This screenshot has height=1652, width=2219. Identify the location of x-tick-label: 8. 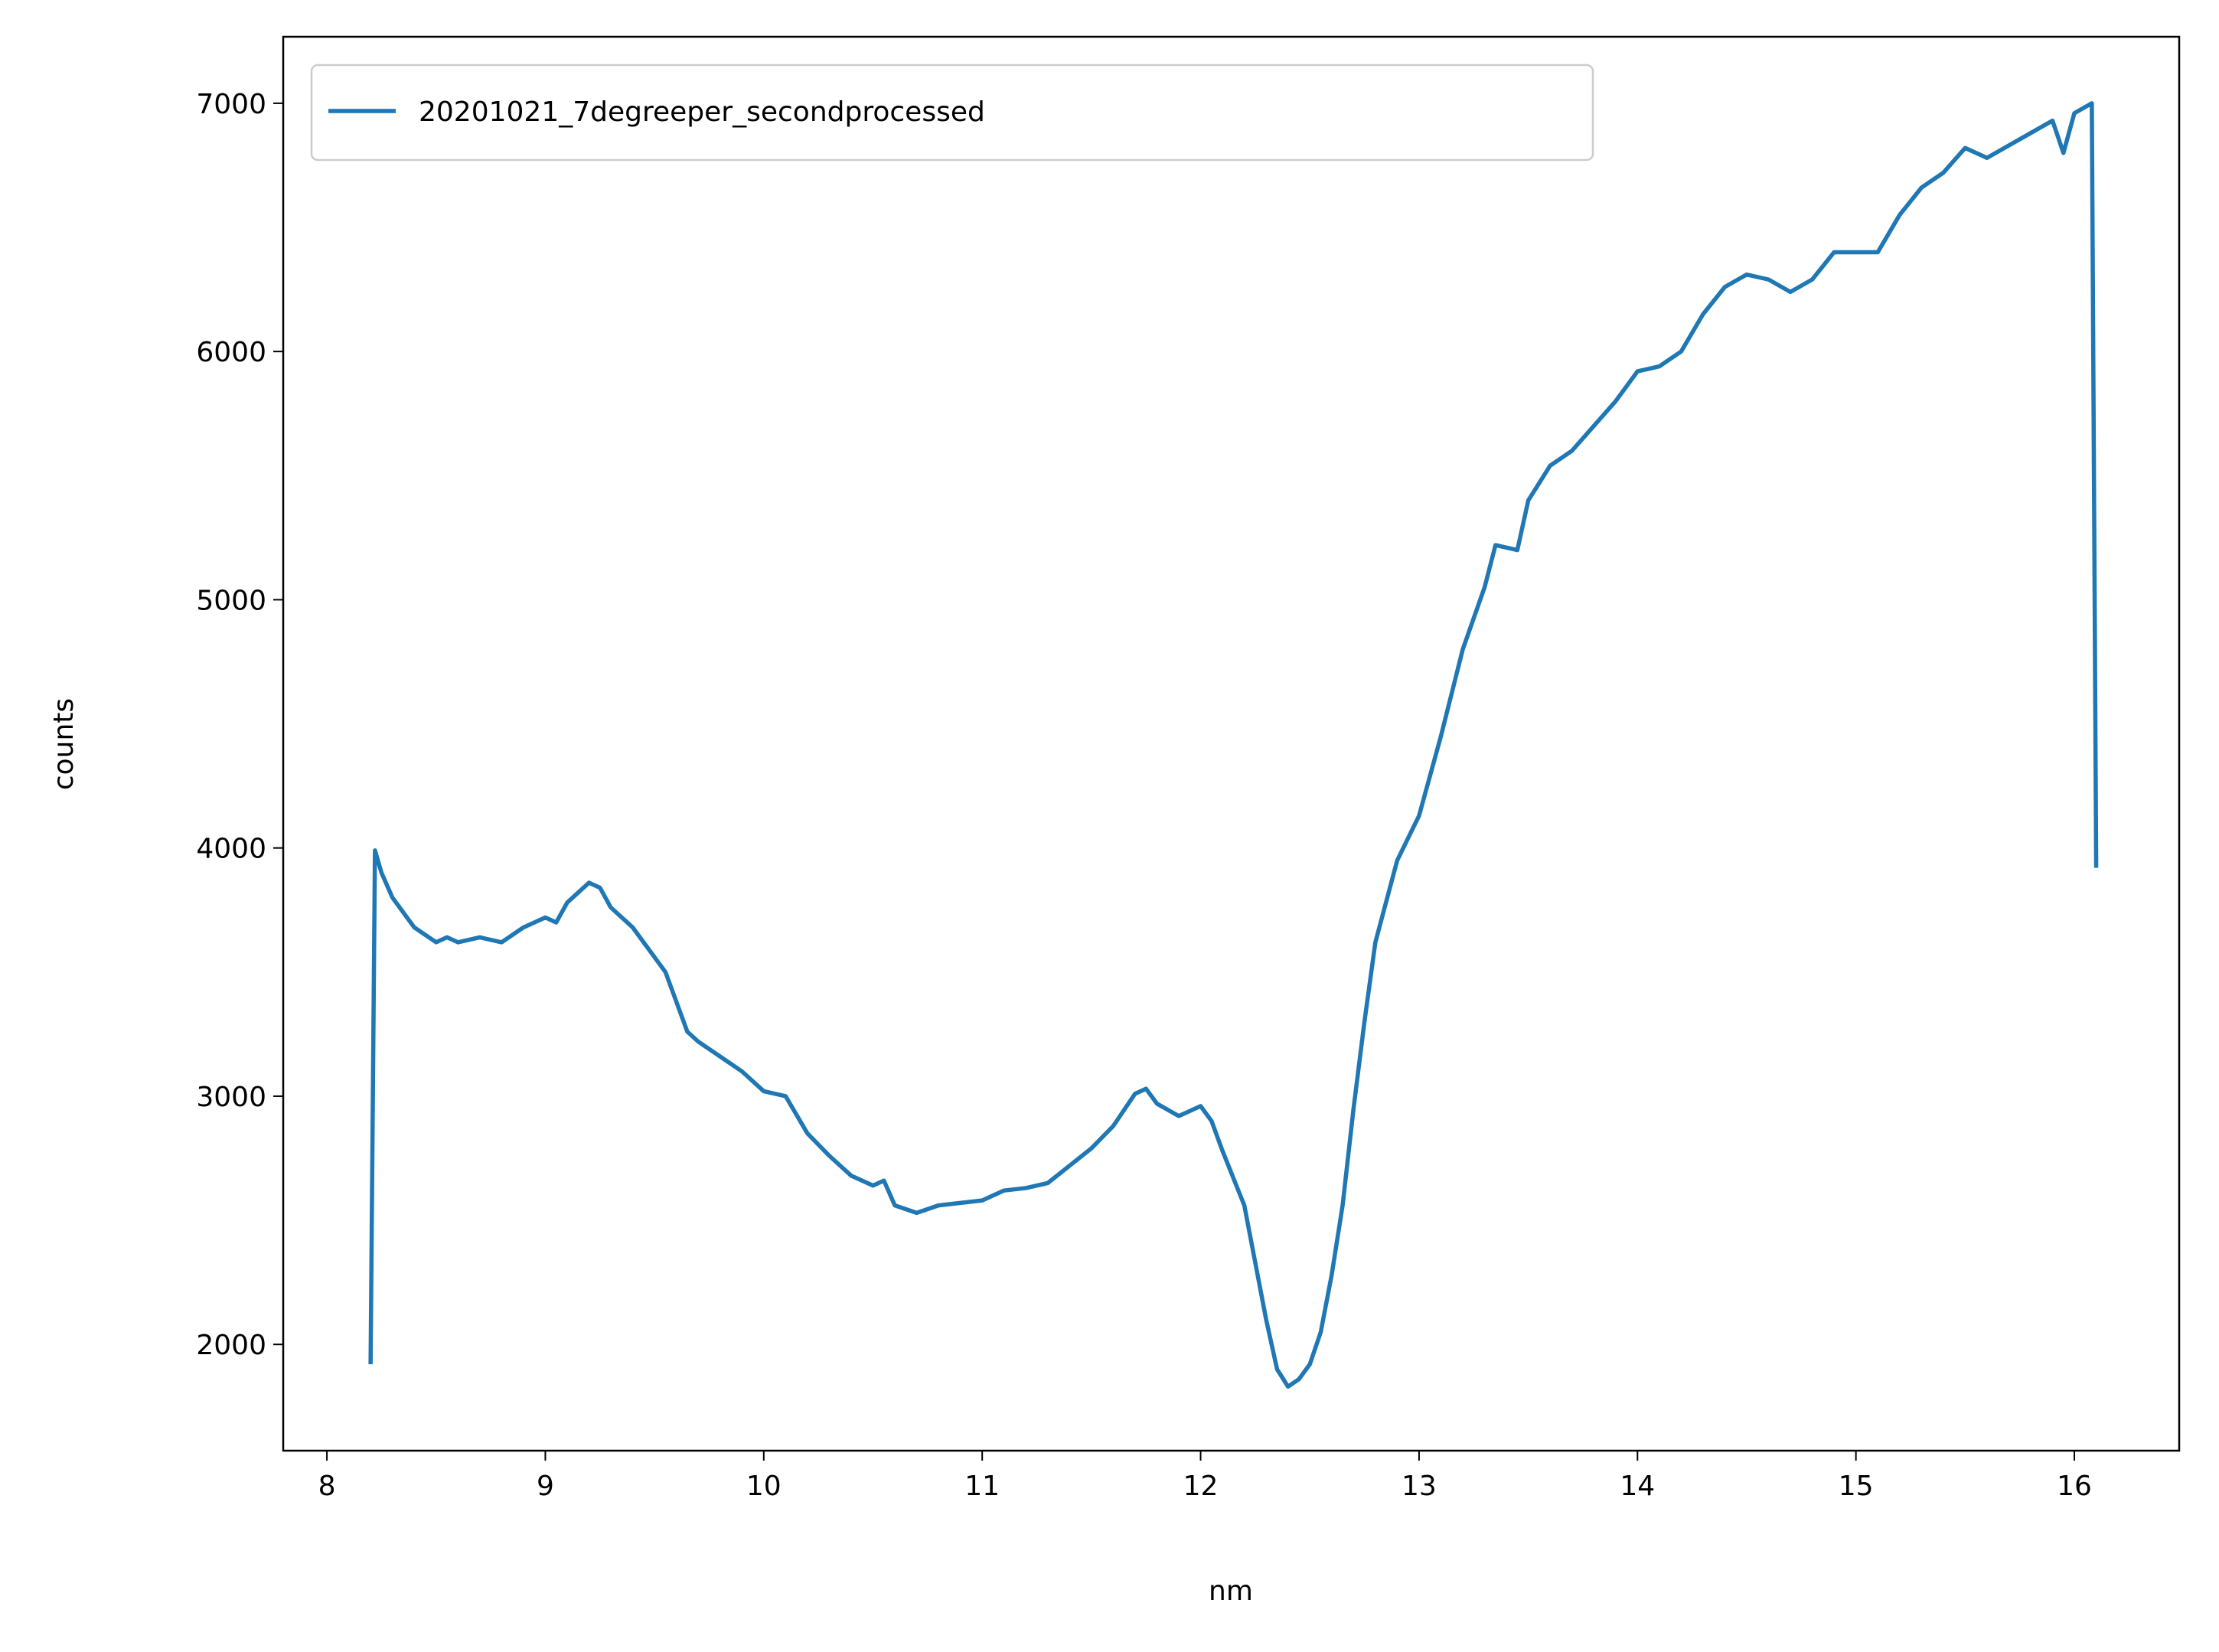
(327, 1486).